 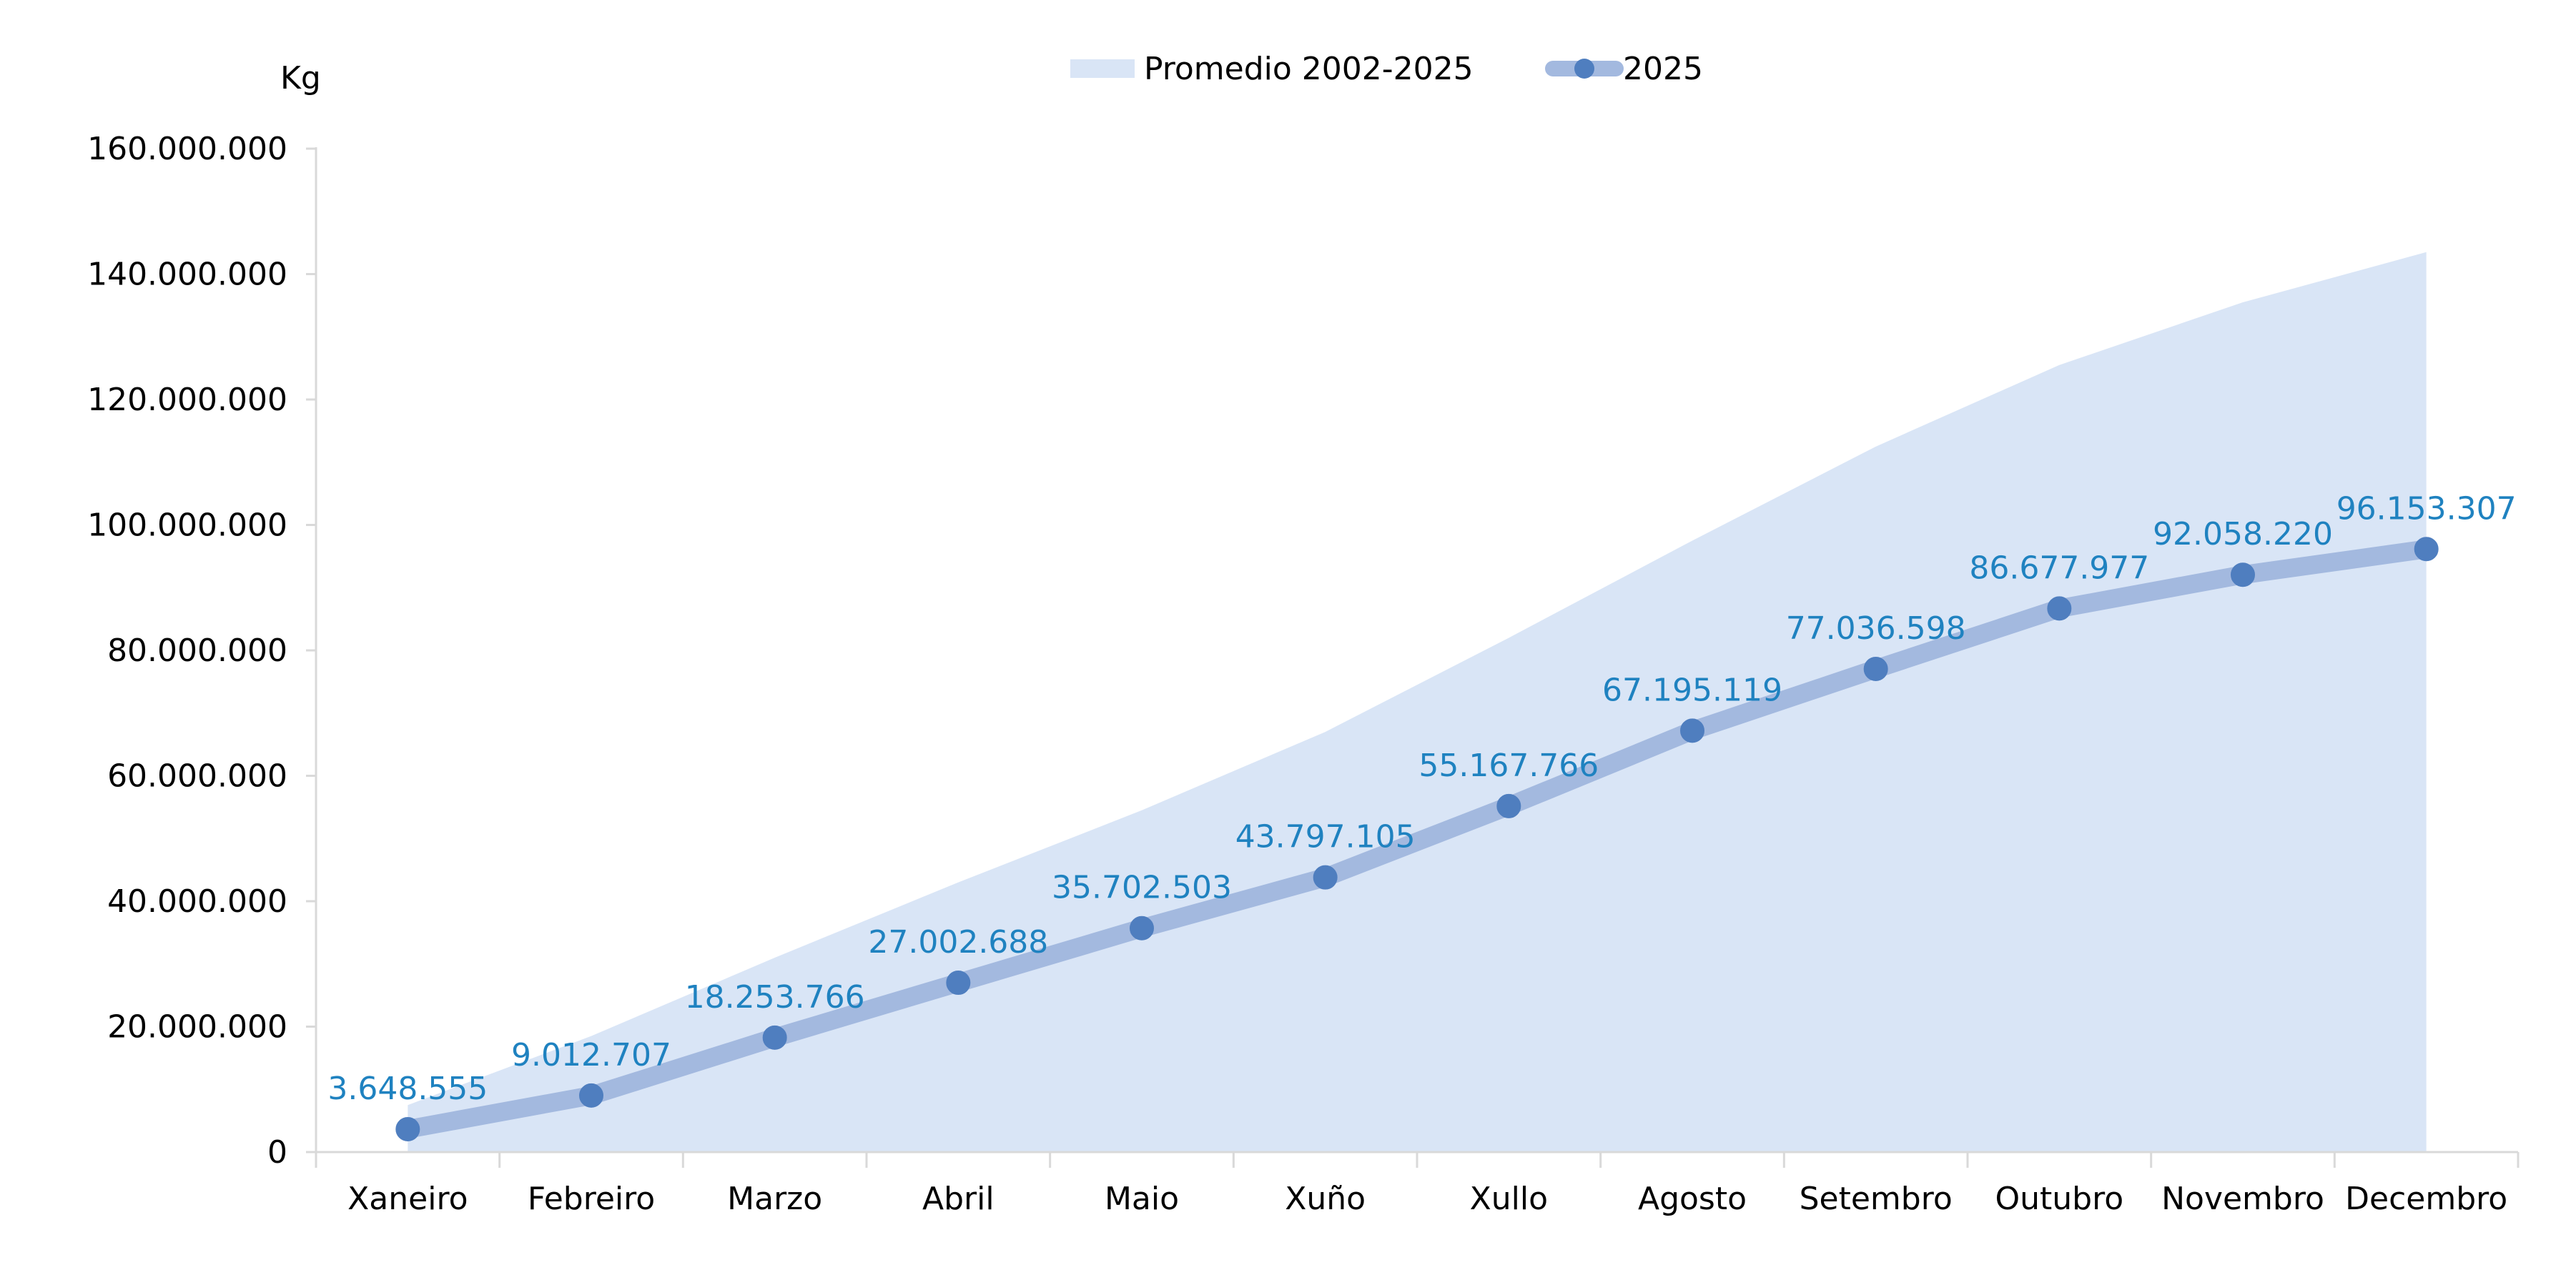 I want to click on x-tick-label: Maio, so click(x=1142, y=1199).